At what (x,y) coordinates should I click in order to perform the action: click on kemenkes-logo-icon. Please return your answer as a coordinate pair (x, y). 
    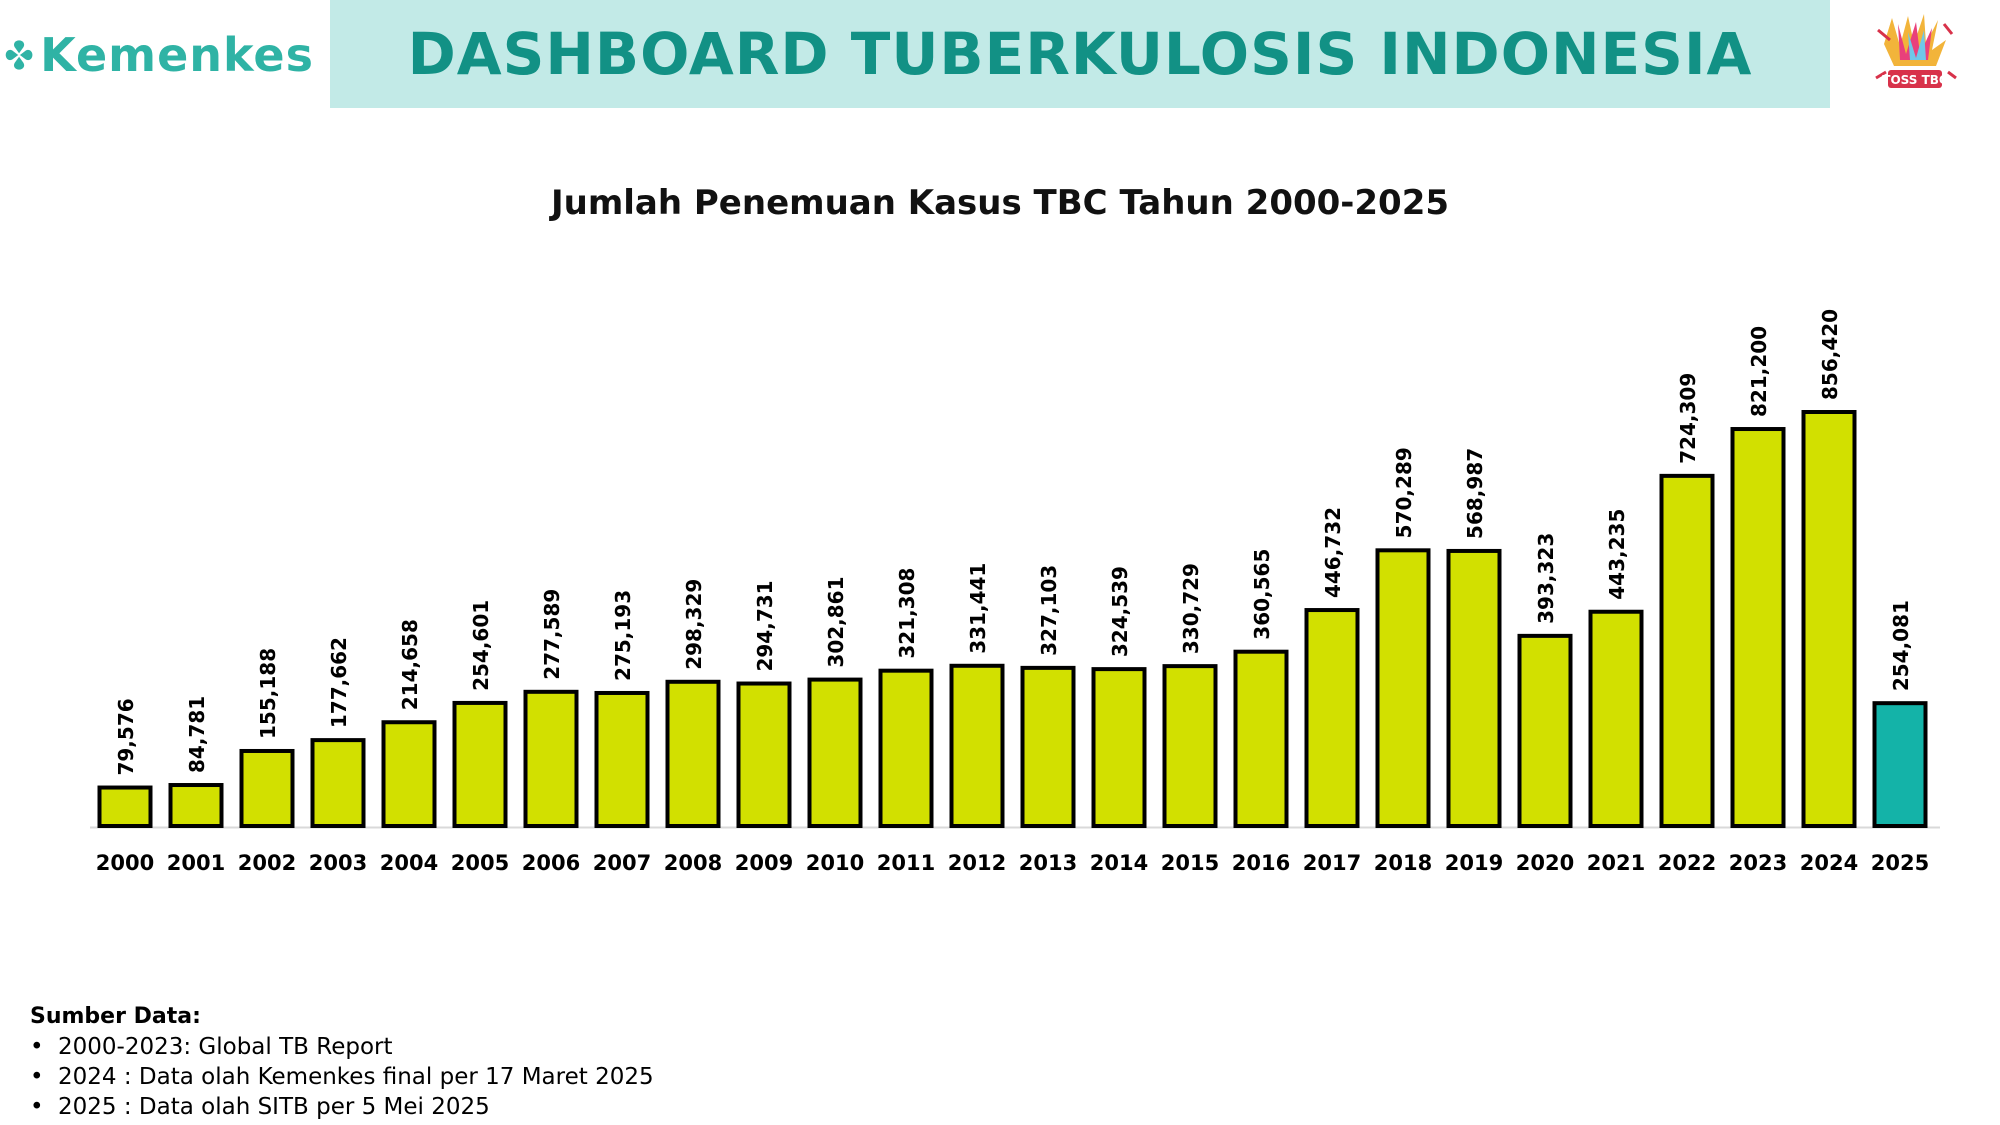
    Looking at the image, I should click on (19, 55).